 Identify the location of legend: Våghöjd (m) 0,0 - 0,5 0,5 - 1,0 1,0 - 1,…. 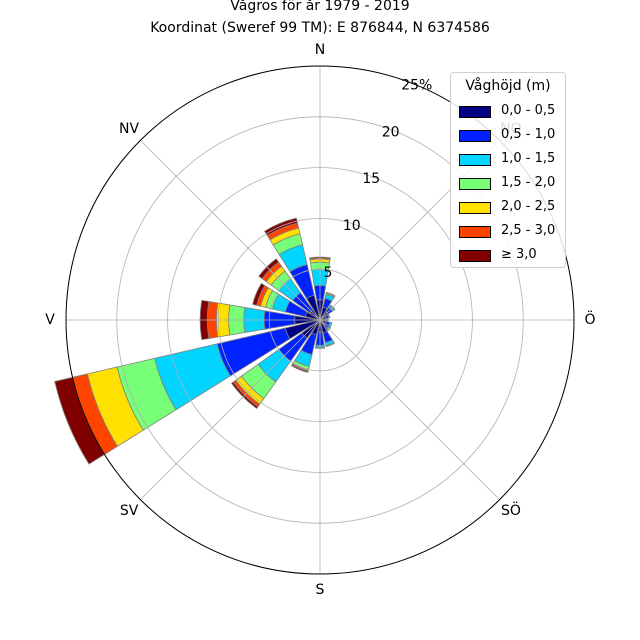
(508, 170).